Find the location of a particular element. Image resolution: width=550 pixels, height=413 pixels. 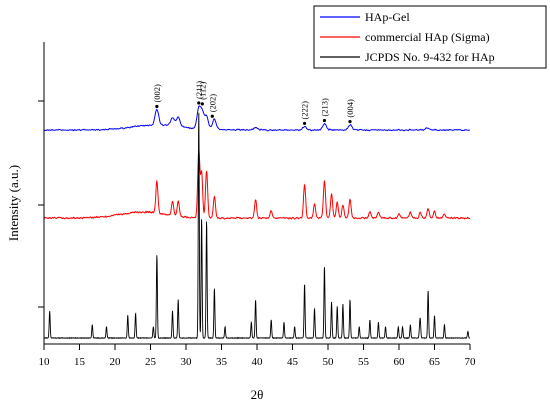

x-tick-label: 60 is located at coordinates (400, 362).